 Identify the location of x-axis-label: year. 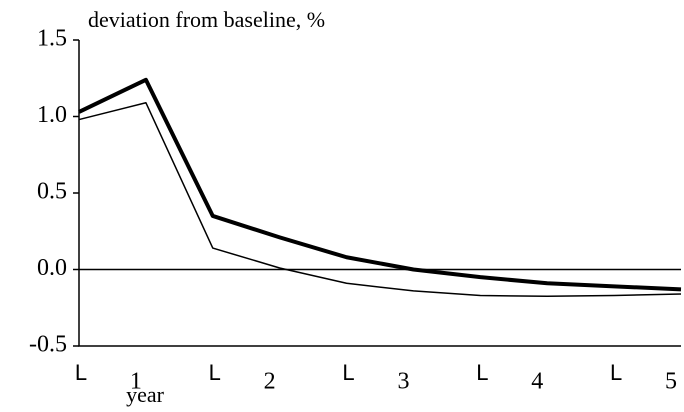
(145, 394).